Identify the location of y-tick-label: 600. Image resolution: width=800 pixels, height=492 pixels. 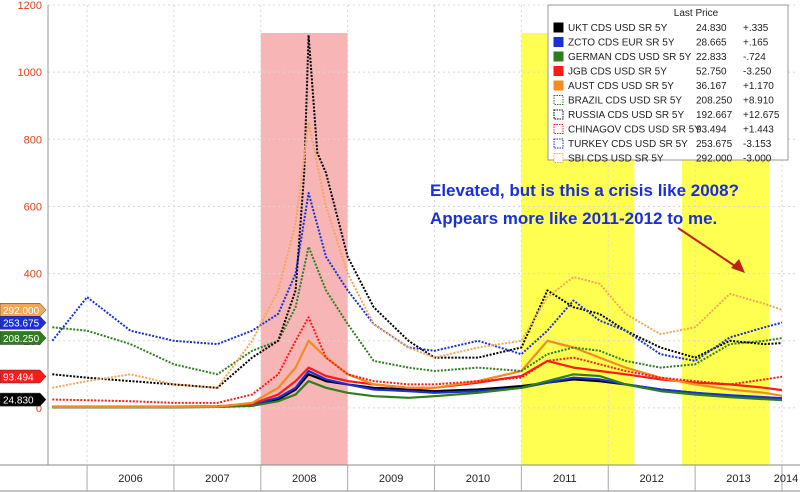
(33, 207).